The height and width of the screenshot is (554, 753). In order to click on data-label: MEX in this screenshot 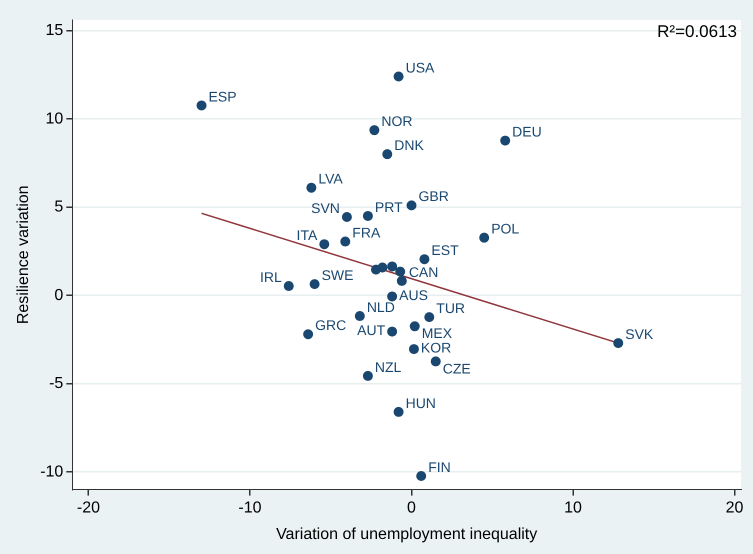, I will do `click(437, 333)`.